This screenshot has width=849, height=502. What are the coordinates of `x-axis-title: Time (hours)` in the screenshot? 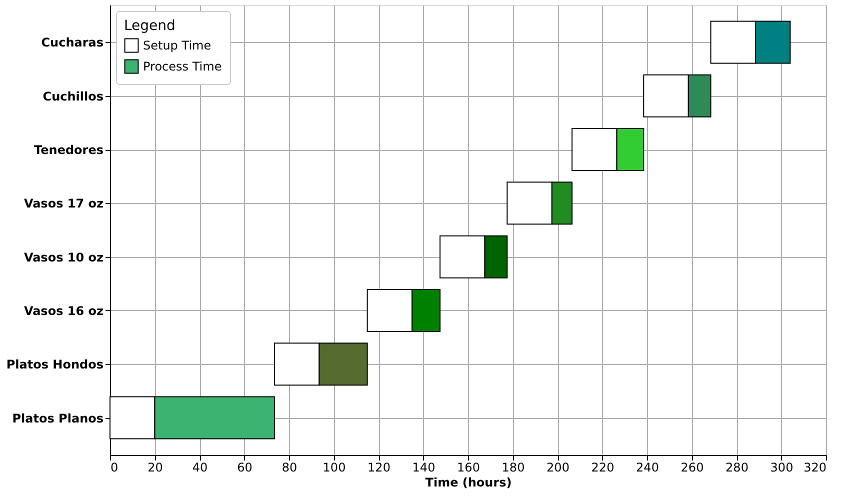 It's located at (468, 483).